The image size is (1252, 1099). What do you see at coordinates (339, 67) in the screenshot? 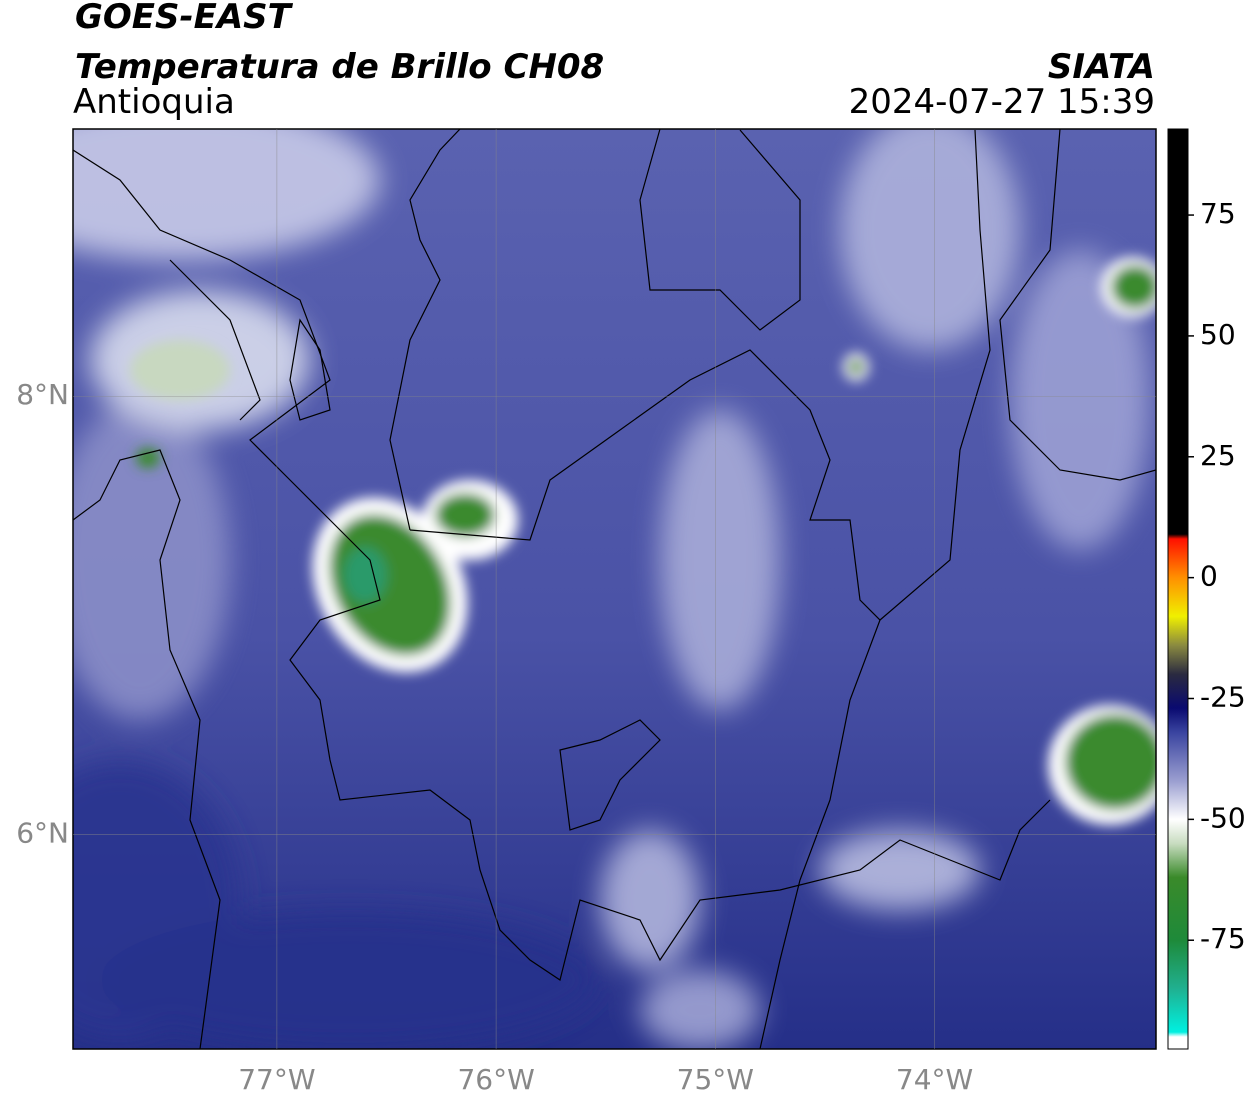
I see `subtitle: Temperatura de Brillo CH08` at bounding box center [339, 67].